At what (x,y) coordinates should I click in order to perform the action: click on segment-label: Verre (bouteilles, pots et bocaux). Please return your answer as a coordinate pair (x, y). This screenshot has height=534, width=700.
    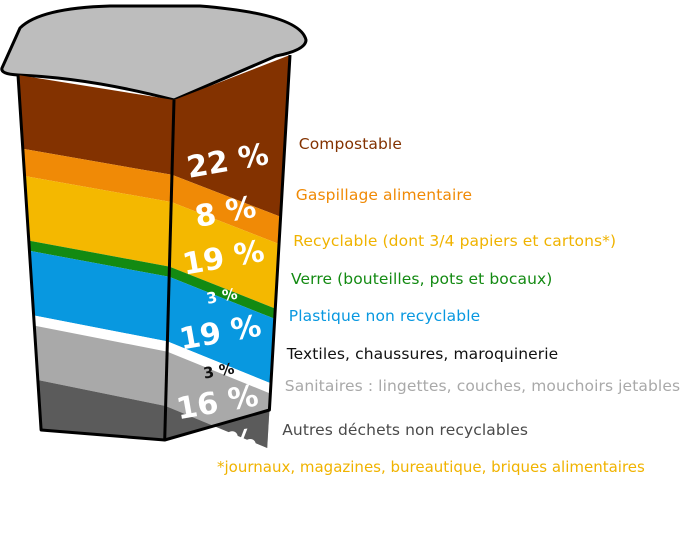
    Looking at the image, I should click on (422, 278).